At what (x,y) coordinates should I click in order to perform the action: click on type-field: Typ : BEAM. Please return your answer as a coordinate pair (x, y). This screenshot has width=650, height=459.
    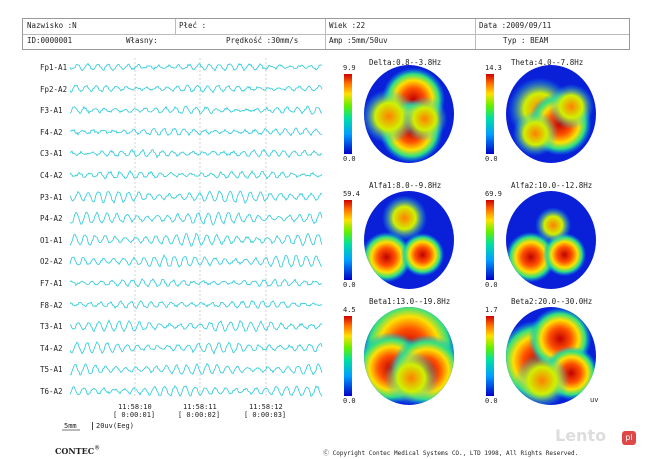
    Looking at the image, I should click on (526, 40).